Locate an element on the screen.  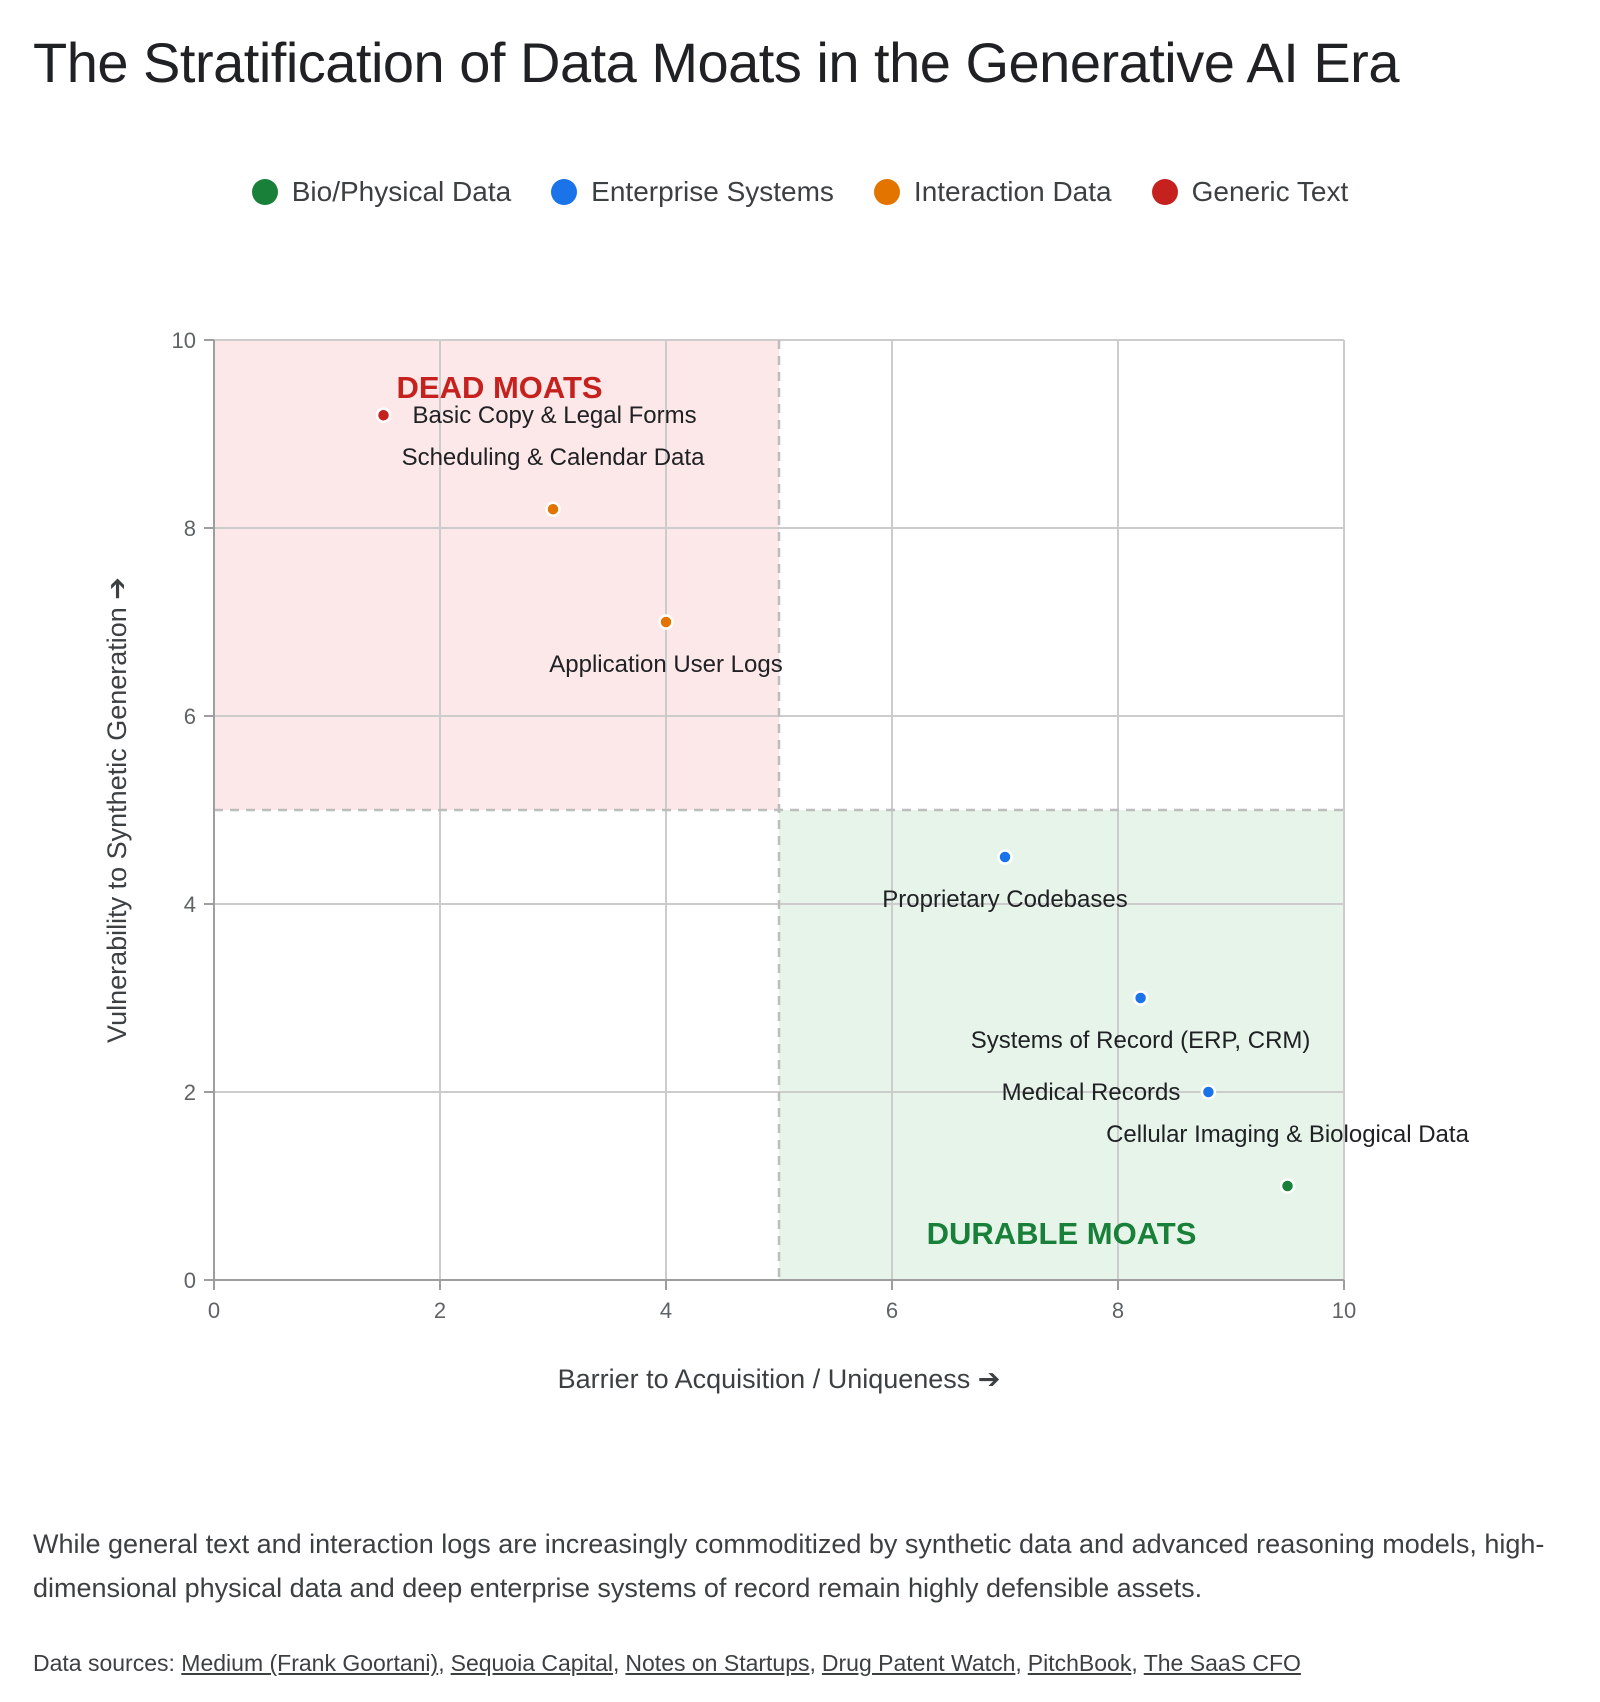
legend-item-enterprise: Enterprise Systems is located at coordinates (692, 192).